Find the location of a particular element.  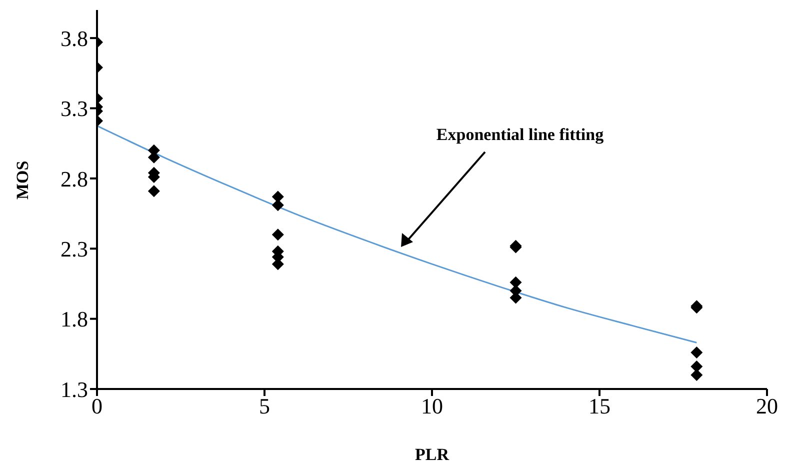

y-tick-label: 1.3 is located at coordinates (74, 389).